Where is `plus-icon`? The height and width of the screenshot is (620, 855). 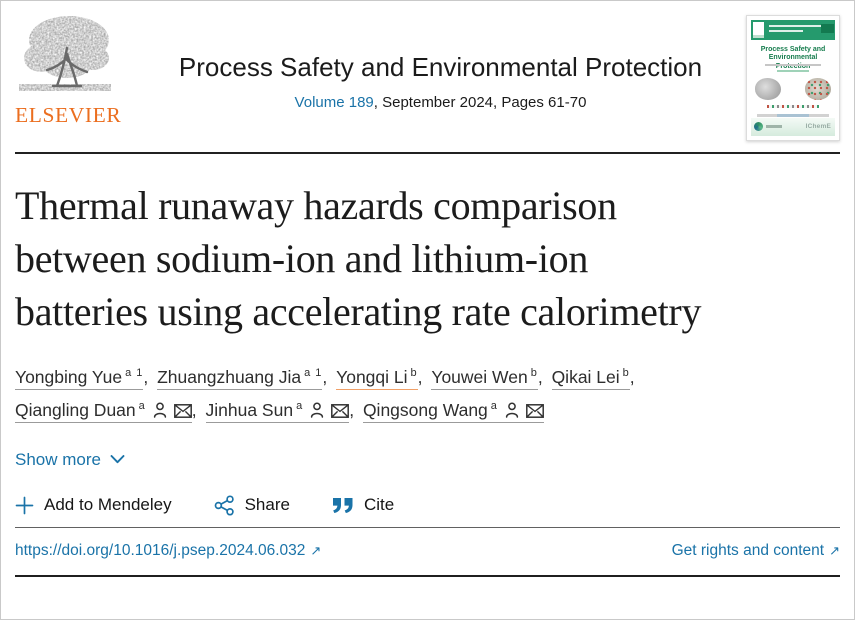 plus-icon is located at coordinates (24, 505).